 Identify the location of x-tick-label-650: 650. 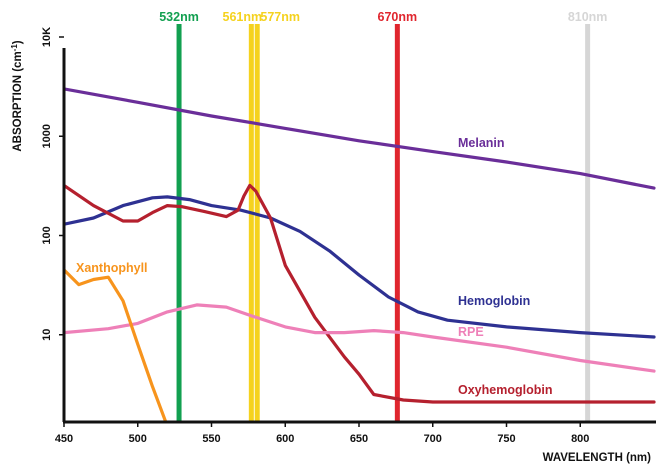
(359, 439).